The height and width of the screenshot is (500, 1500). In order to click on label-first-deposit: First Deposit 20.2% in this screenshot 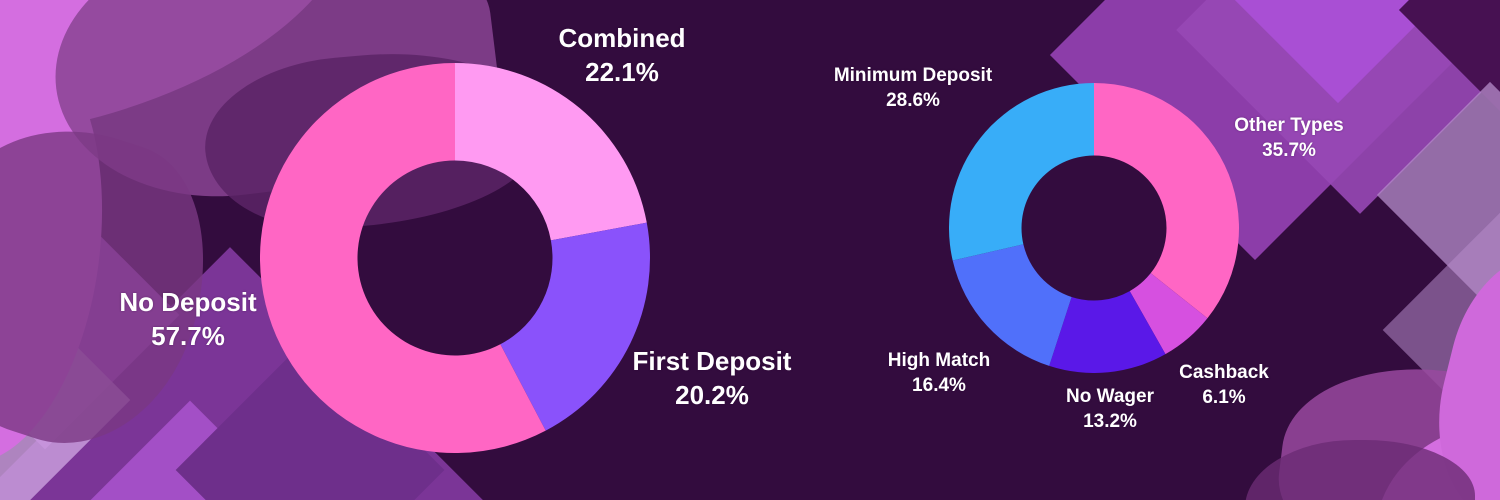, I will do `click(712, 379)`.